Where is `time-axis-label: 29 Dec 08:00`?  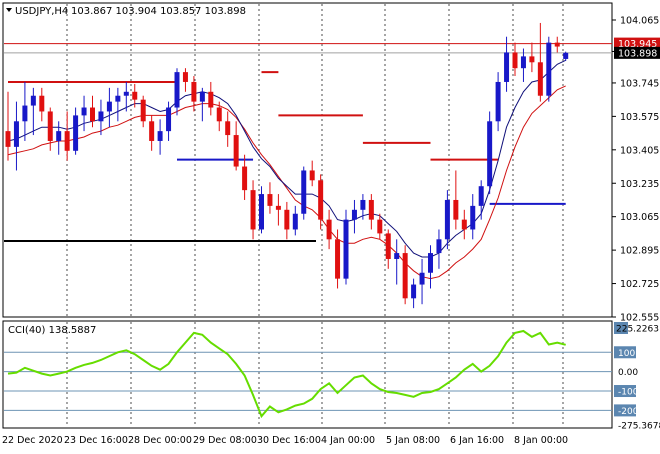 time-axis-label: 29 Dec 08:00 is located at coordinates (225, 440).